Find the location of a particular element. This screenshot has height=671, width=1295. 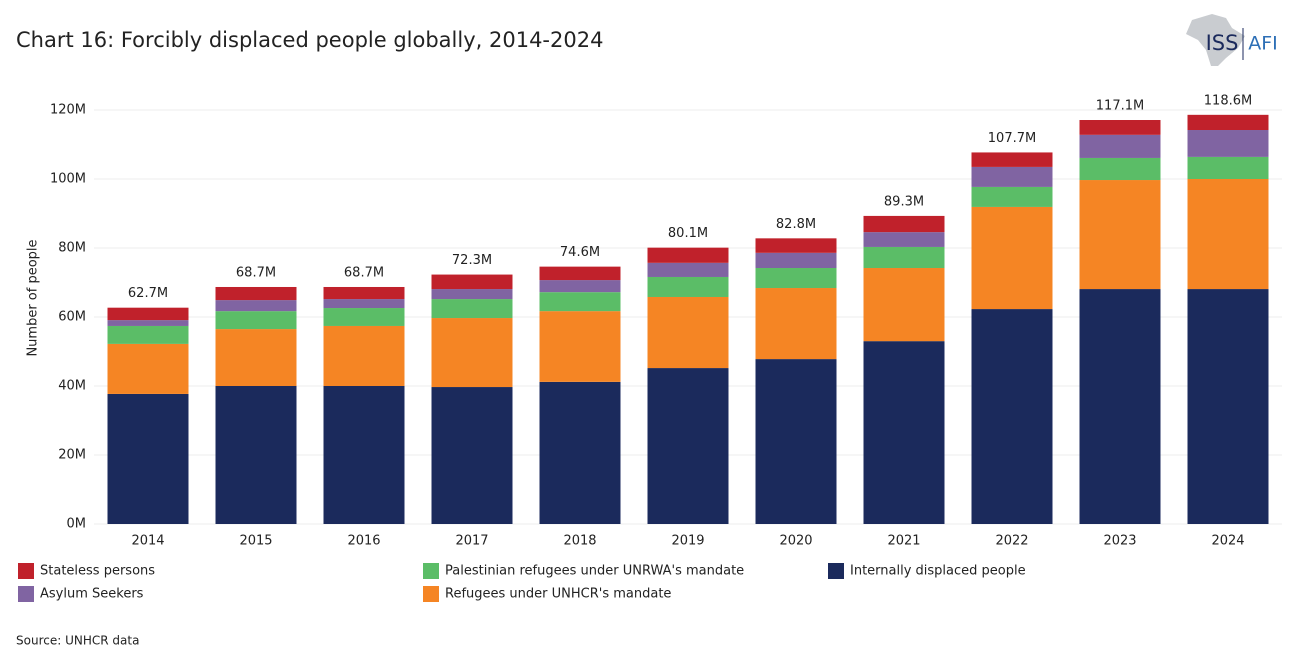

total-label: 72.3M is located at coordinates (472, 260).